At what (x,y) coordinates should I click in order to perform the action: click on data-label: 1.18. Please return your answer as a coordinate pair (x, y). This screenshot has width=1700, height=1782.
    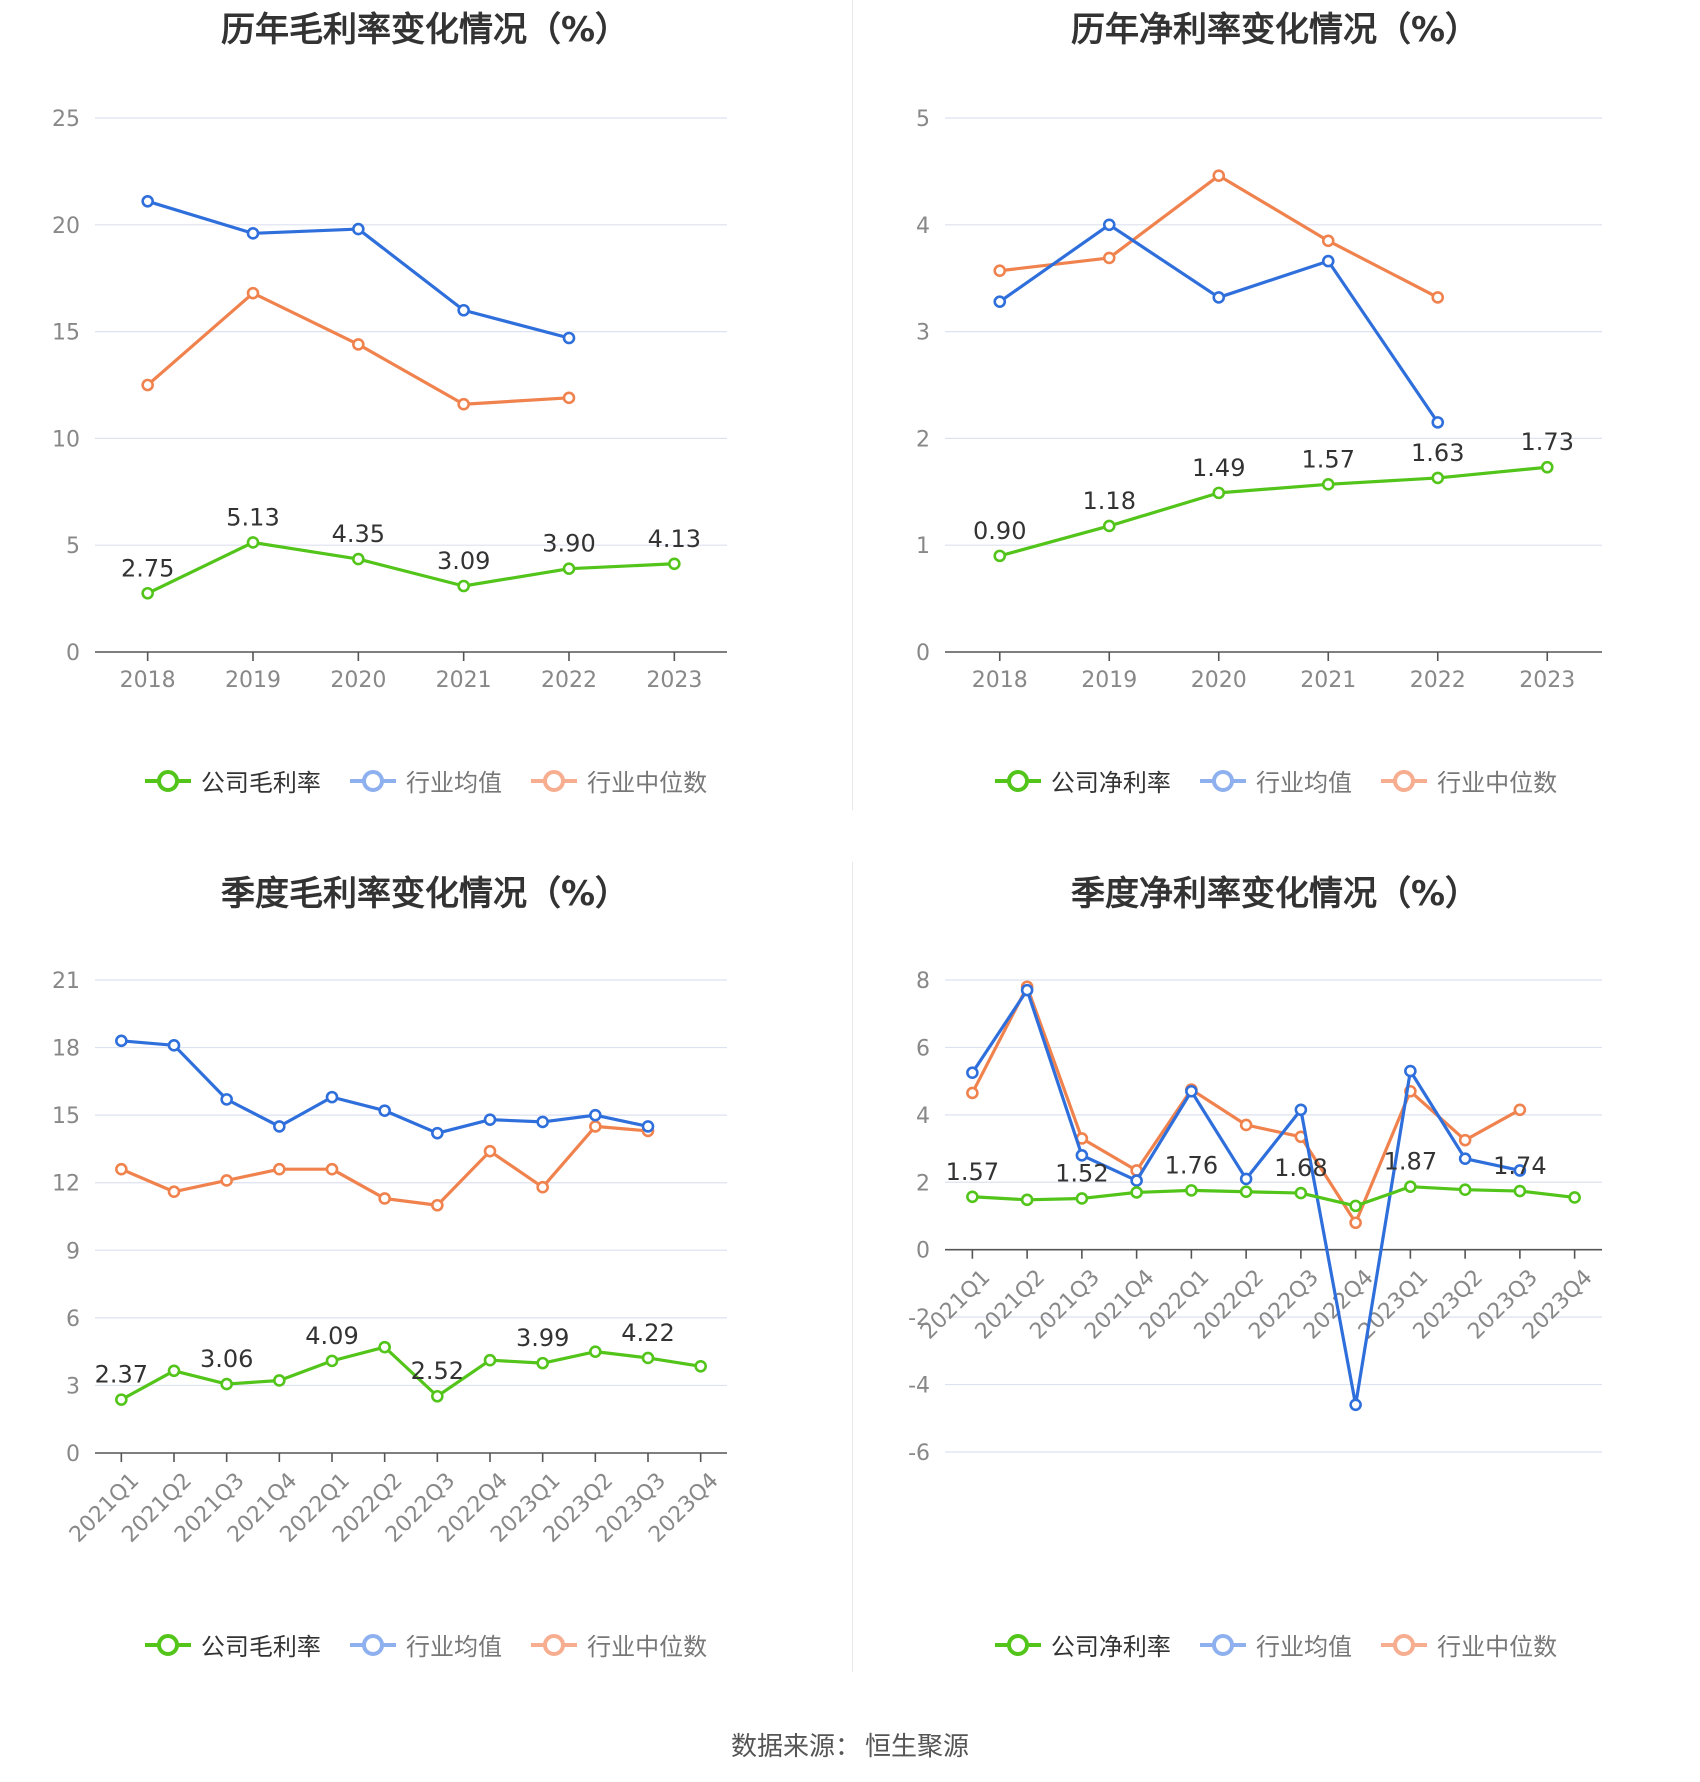
    Looking at the image, I should click on (1109, 501).